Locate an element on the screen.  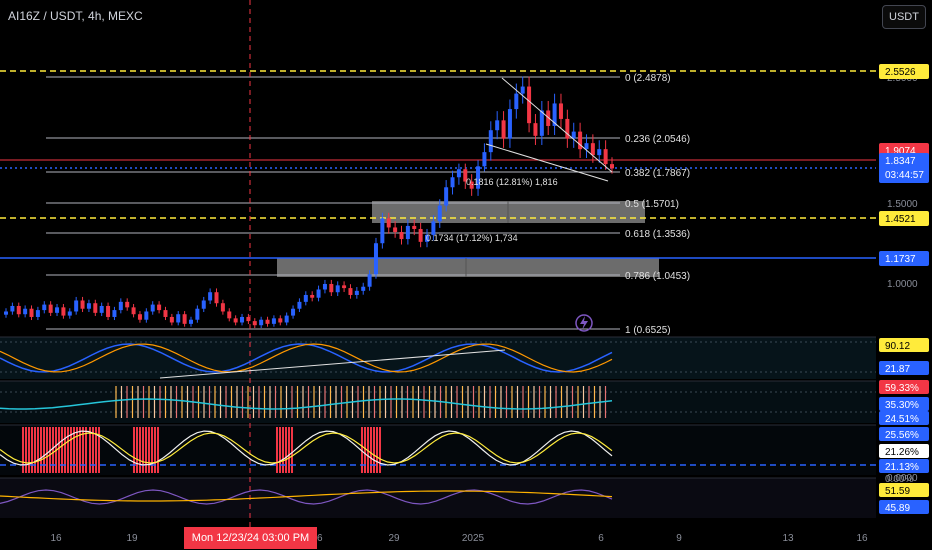
order-block-lower is located at coordinates (468, 267).